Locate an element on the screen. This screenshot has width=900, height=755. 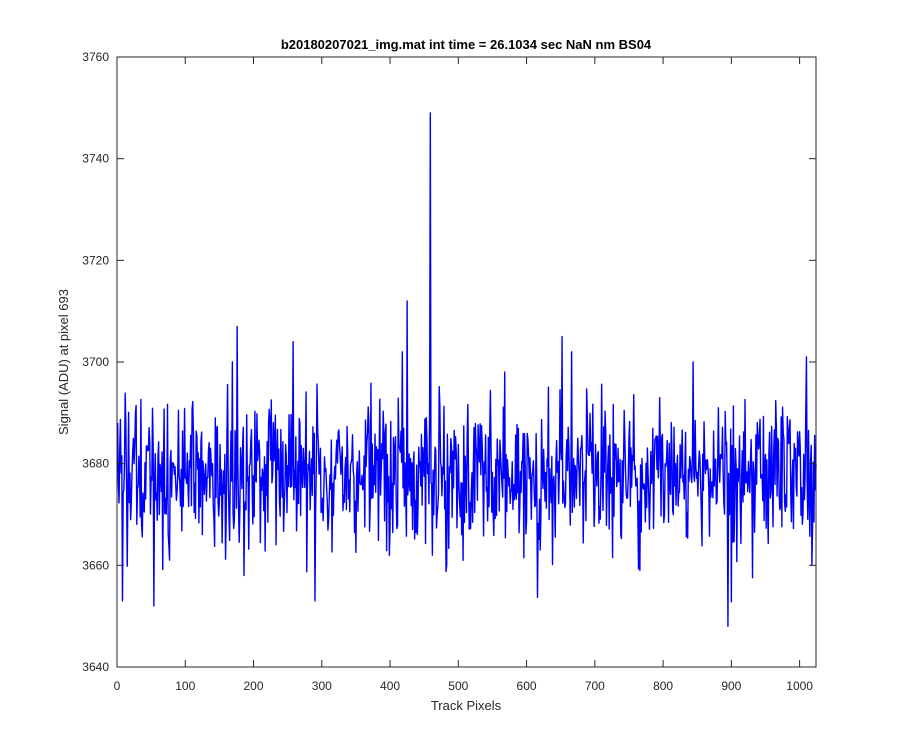
y-tick-label: 3640 is located at coordinates (95, 667).